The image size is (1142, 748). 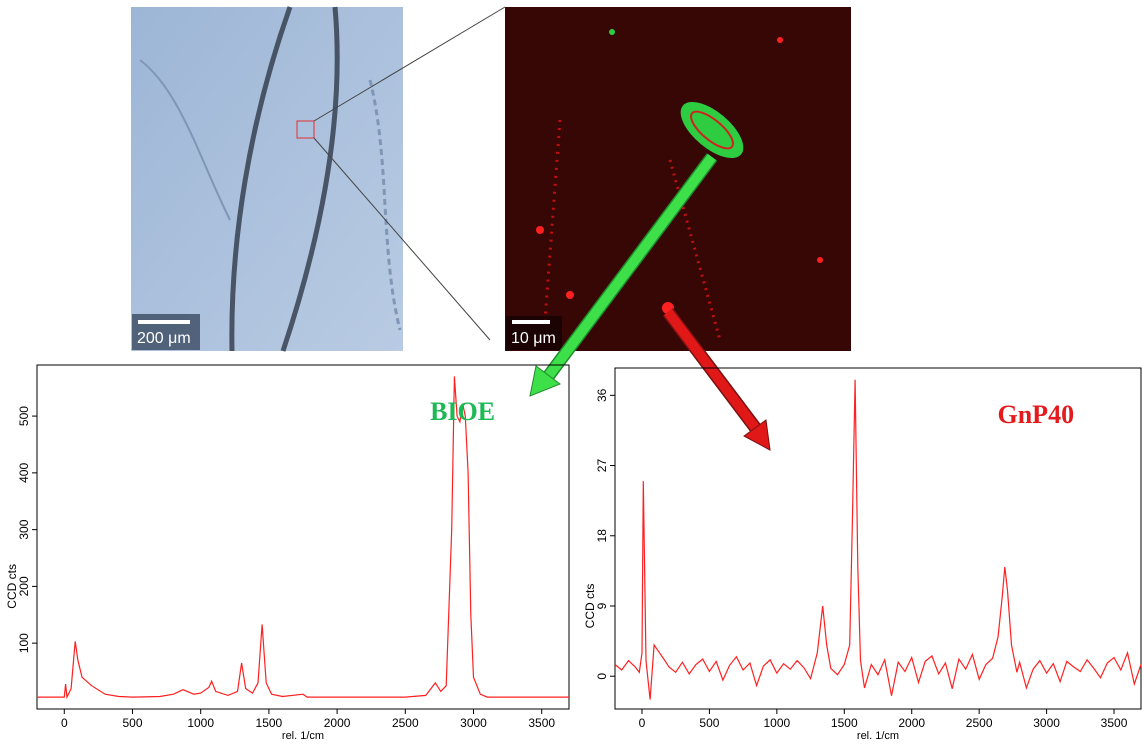 I want to click on y-tick-label: 9, so click(x=602, y=605).